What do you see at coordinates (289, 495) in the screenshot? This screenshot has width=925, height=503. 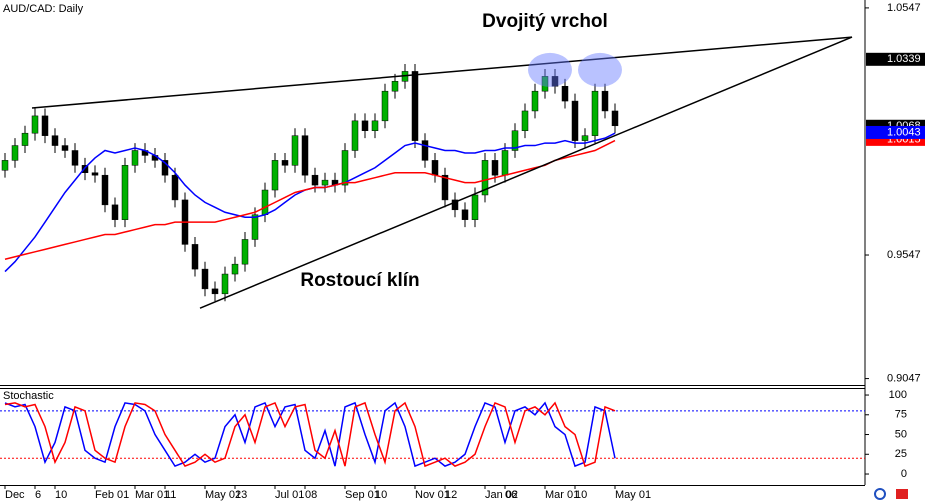 I see `x-tick-label: Jul 01` at bounding box center [289, 495].